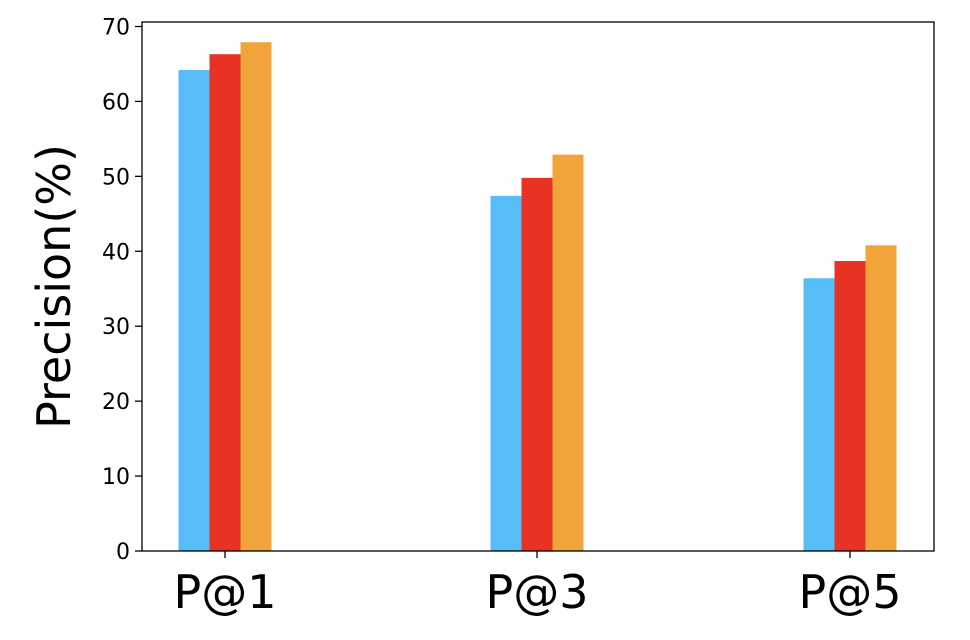 This screenshot has width=970, height=640. I want to click on x-tick-label: P@3, so click(536, 592).